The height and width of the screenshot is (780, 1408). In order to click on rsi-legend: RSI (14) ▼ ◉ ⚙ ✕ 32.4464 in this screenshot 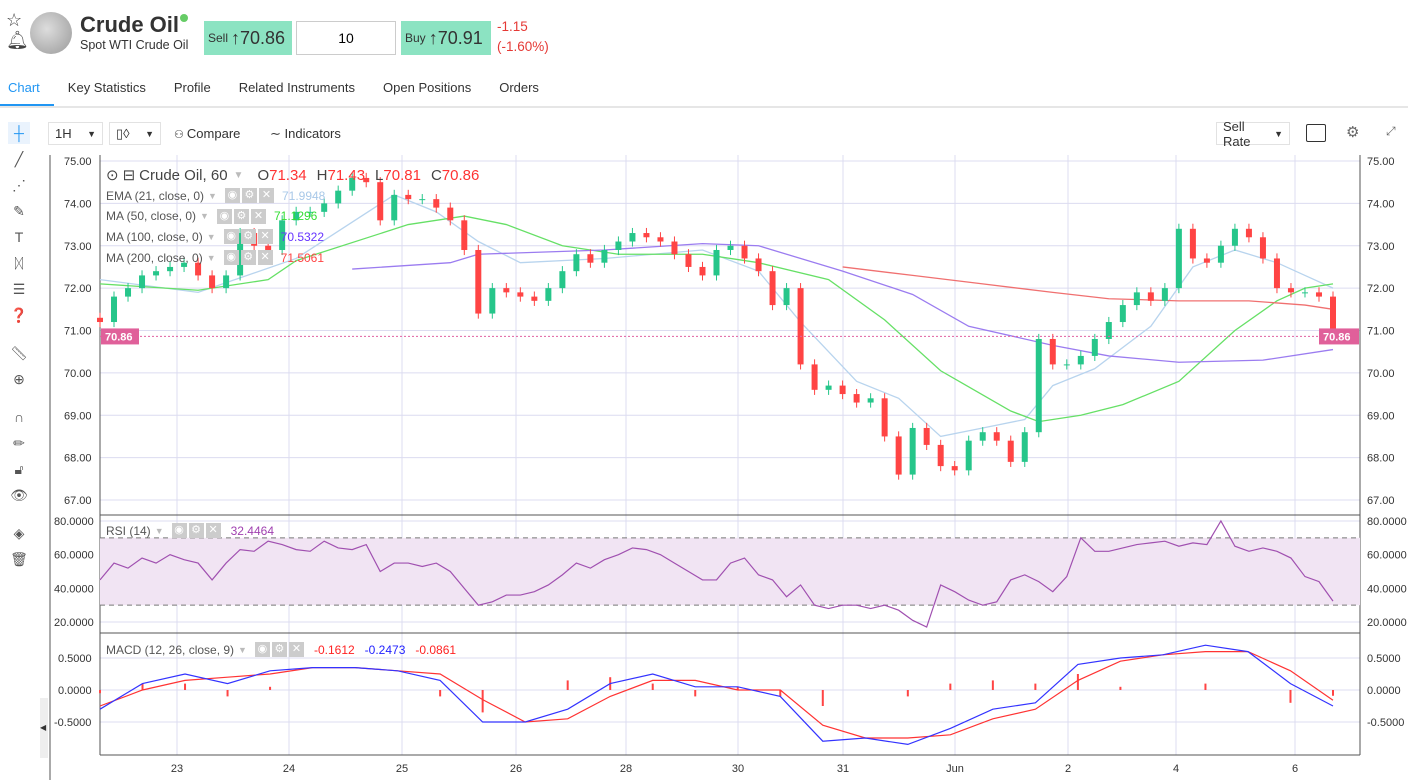, I will do `click(190, 530)`.